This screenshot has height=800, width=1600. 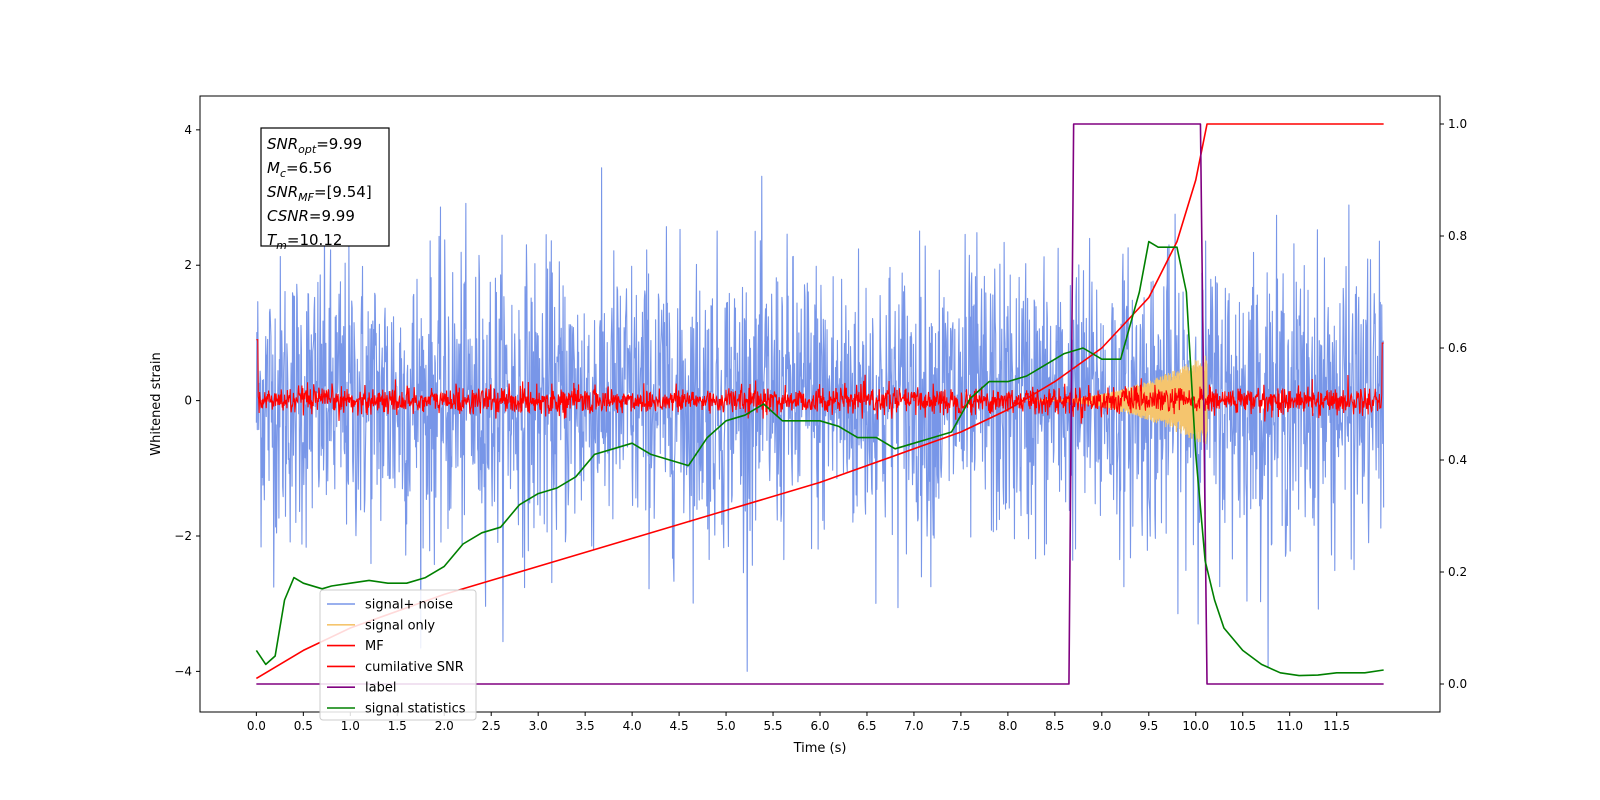 What do you see at coordinates (726, 726) in the screenshot?
I see `x-tick-label: 5.0` at bounding box center [726, 726].